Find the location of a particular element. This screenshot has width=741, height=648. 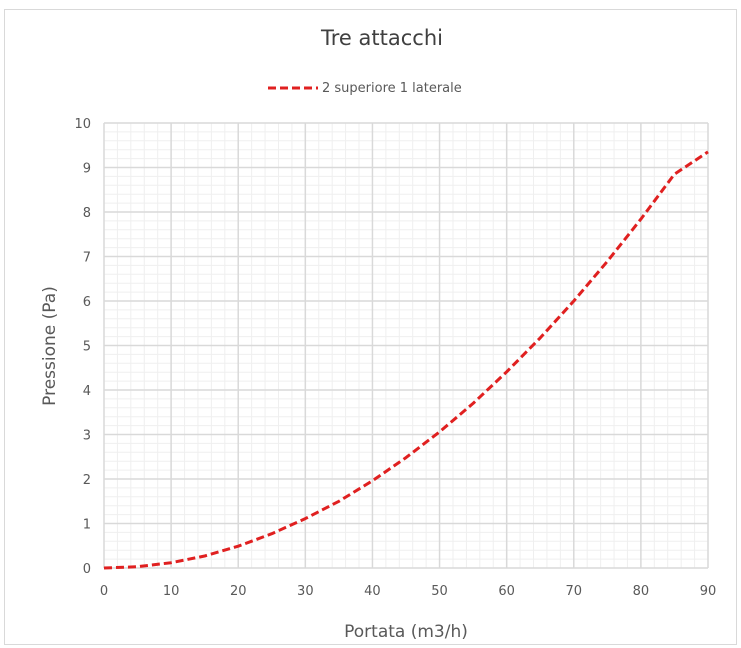

x-tick-label: 40 is located at coordinates (372, 591).